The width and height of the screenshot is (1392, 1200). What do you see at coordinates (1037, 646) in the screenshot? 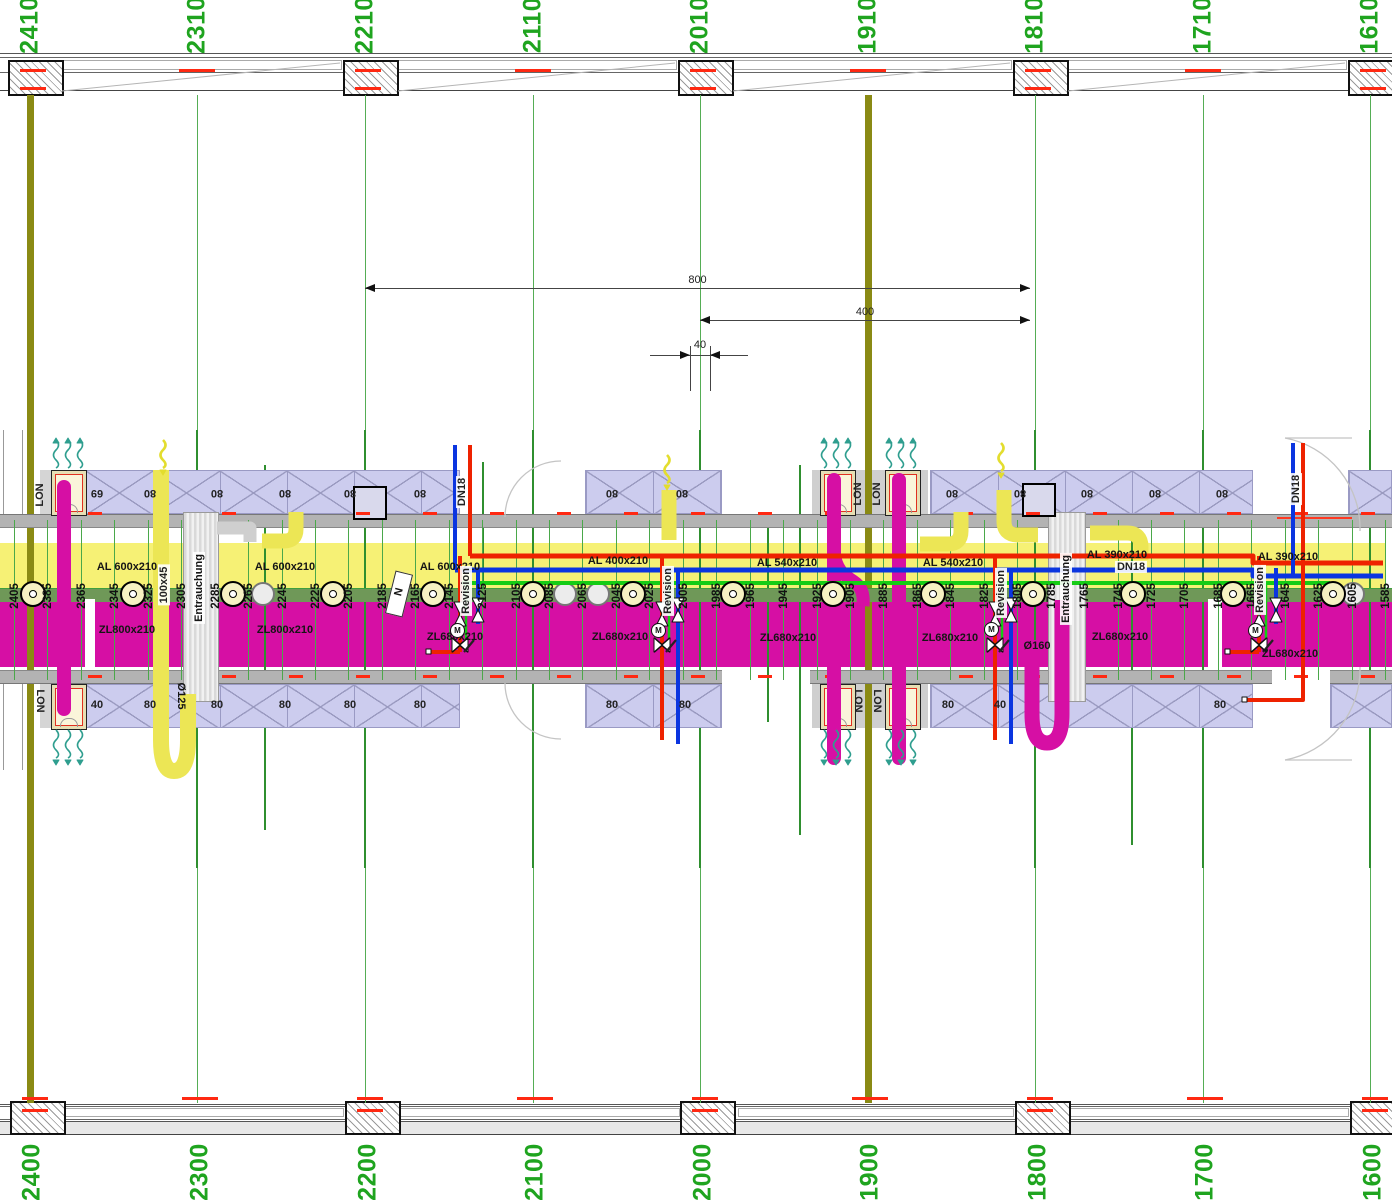
I see `text-label-160: Ø160` at bounding box center [1037, 646].